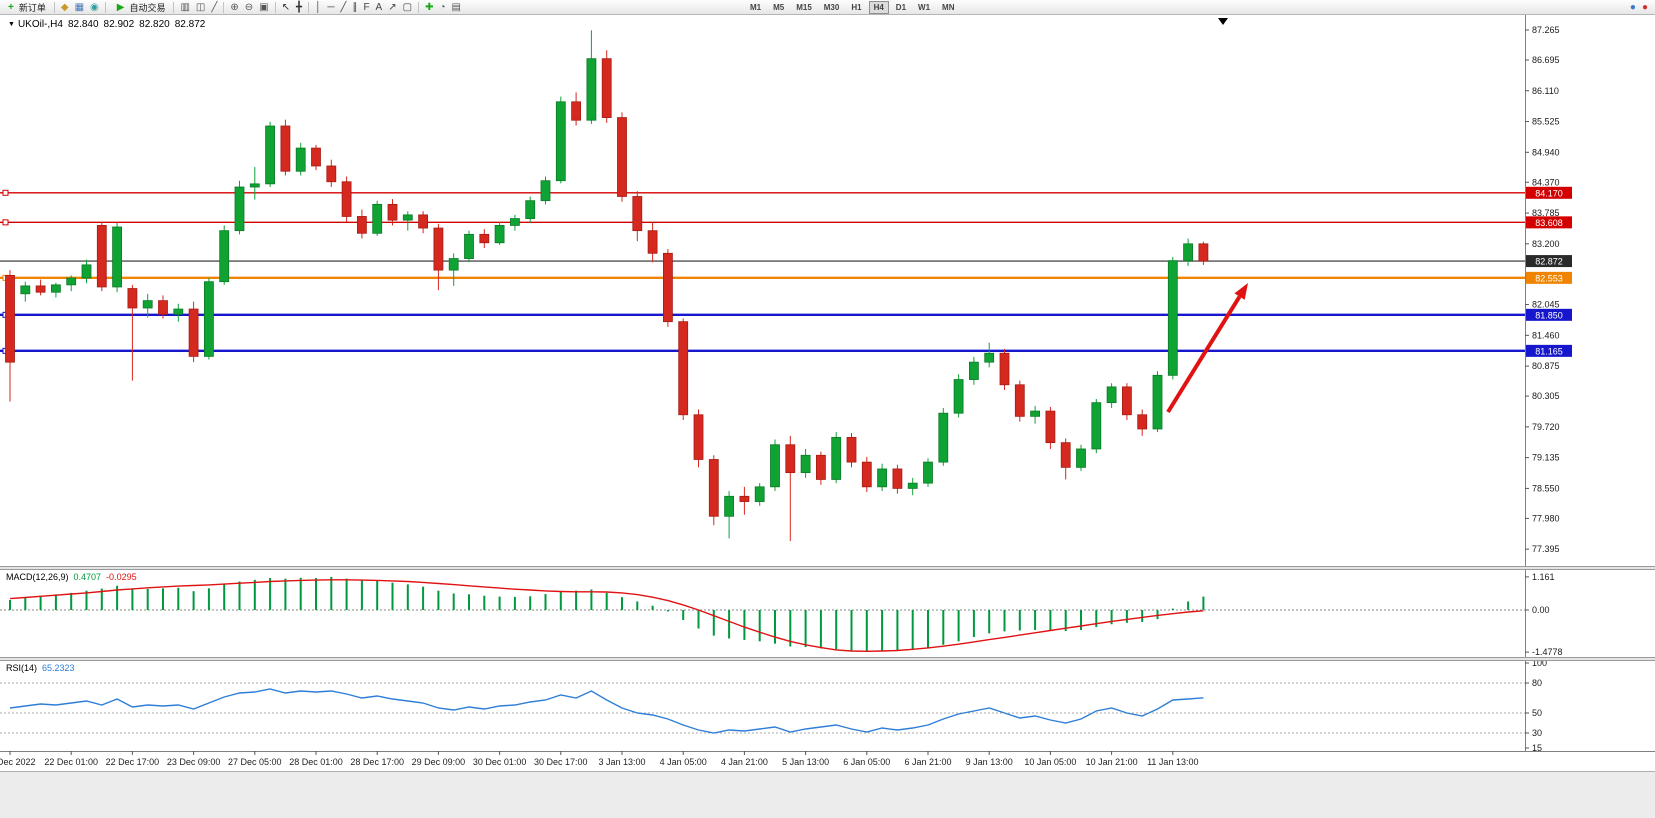  I want to click on price-axis-label: 81.460, so click(1546, 335).